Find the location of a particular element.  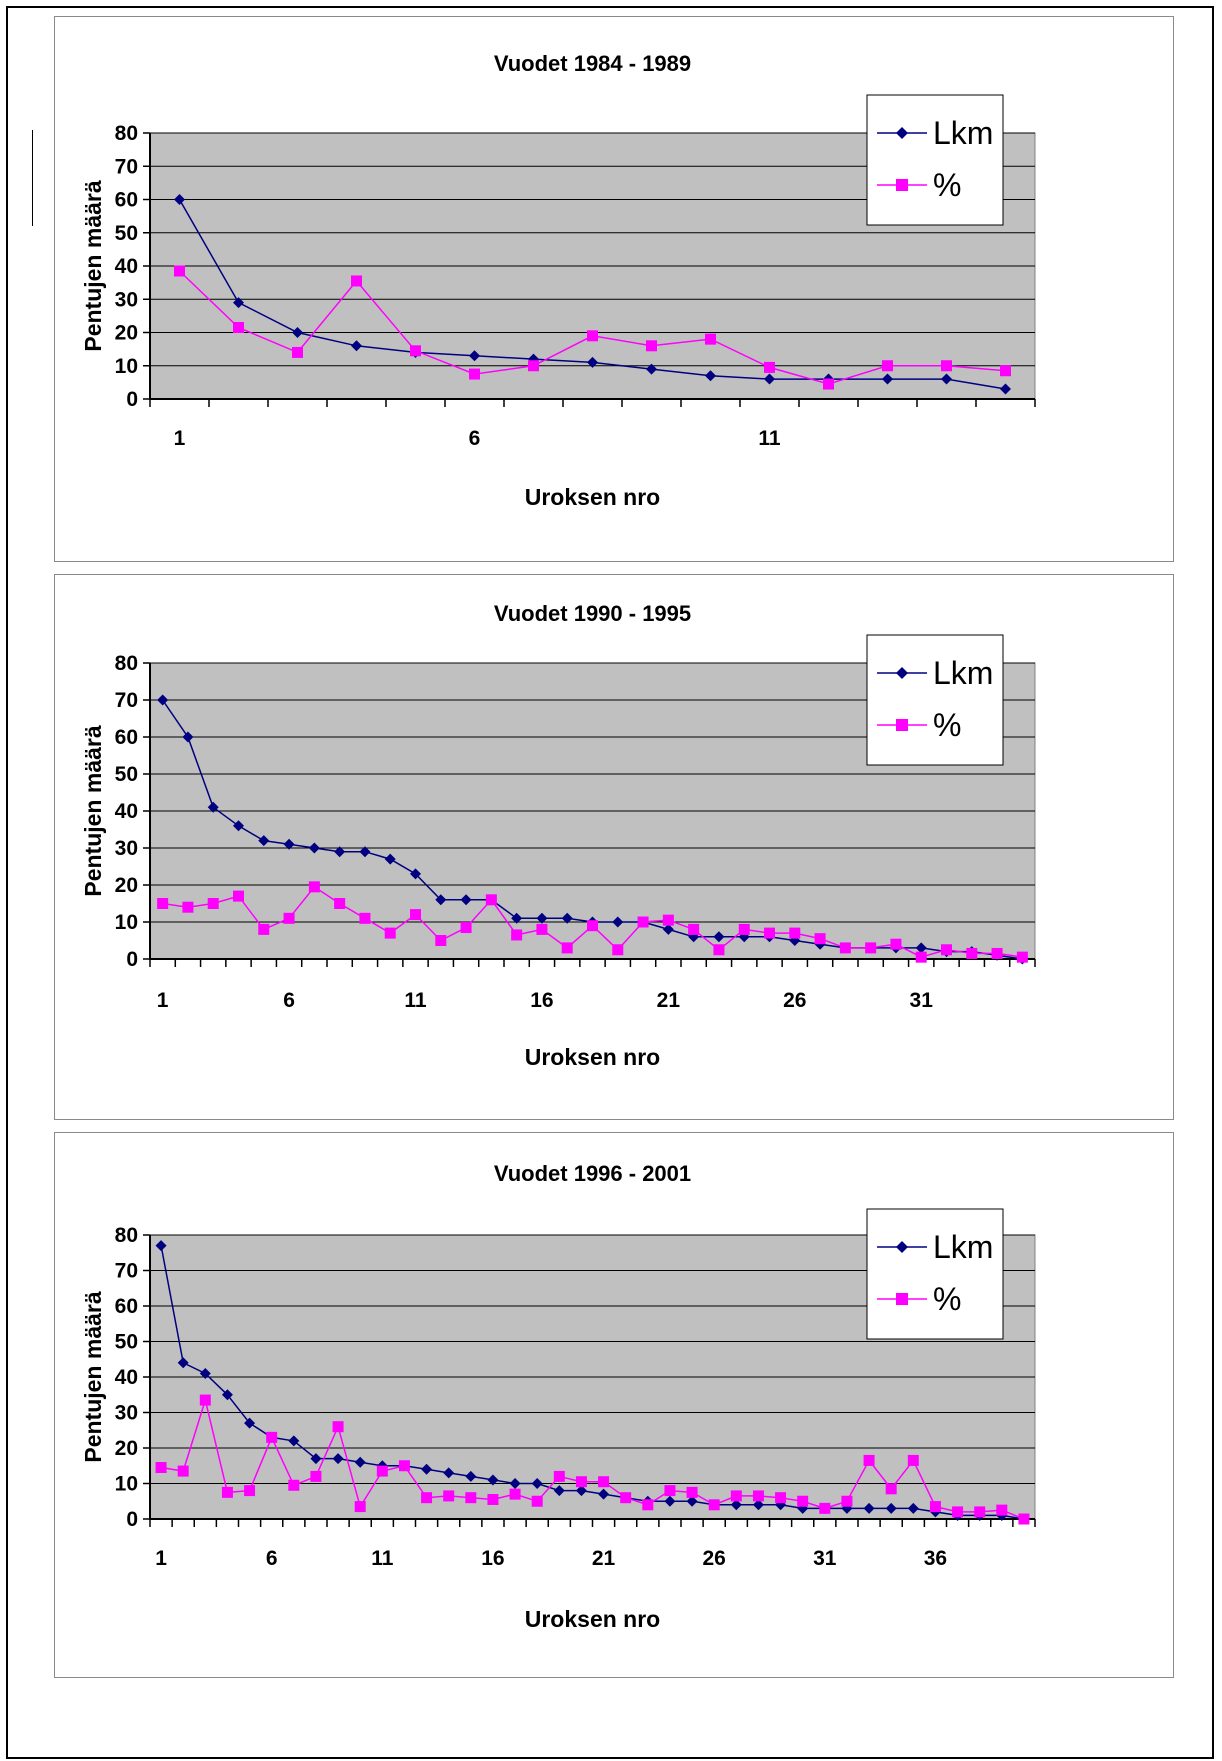

legend-marker-series-lkm is located at coordinates (902, 1247).